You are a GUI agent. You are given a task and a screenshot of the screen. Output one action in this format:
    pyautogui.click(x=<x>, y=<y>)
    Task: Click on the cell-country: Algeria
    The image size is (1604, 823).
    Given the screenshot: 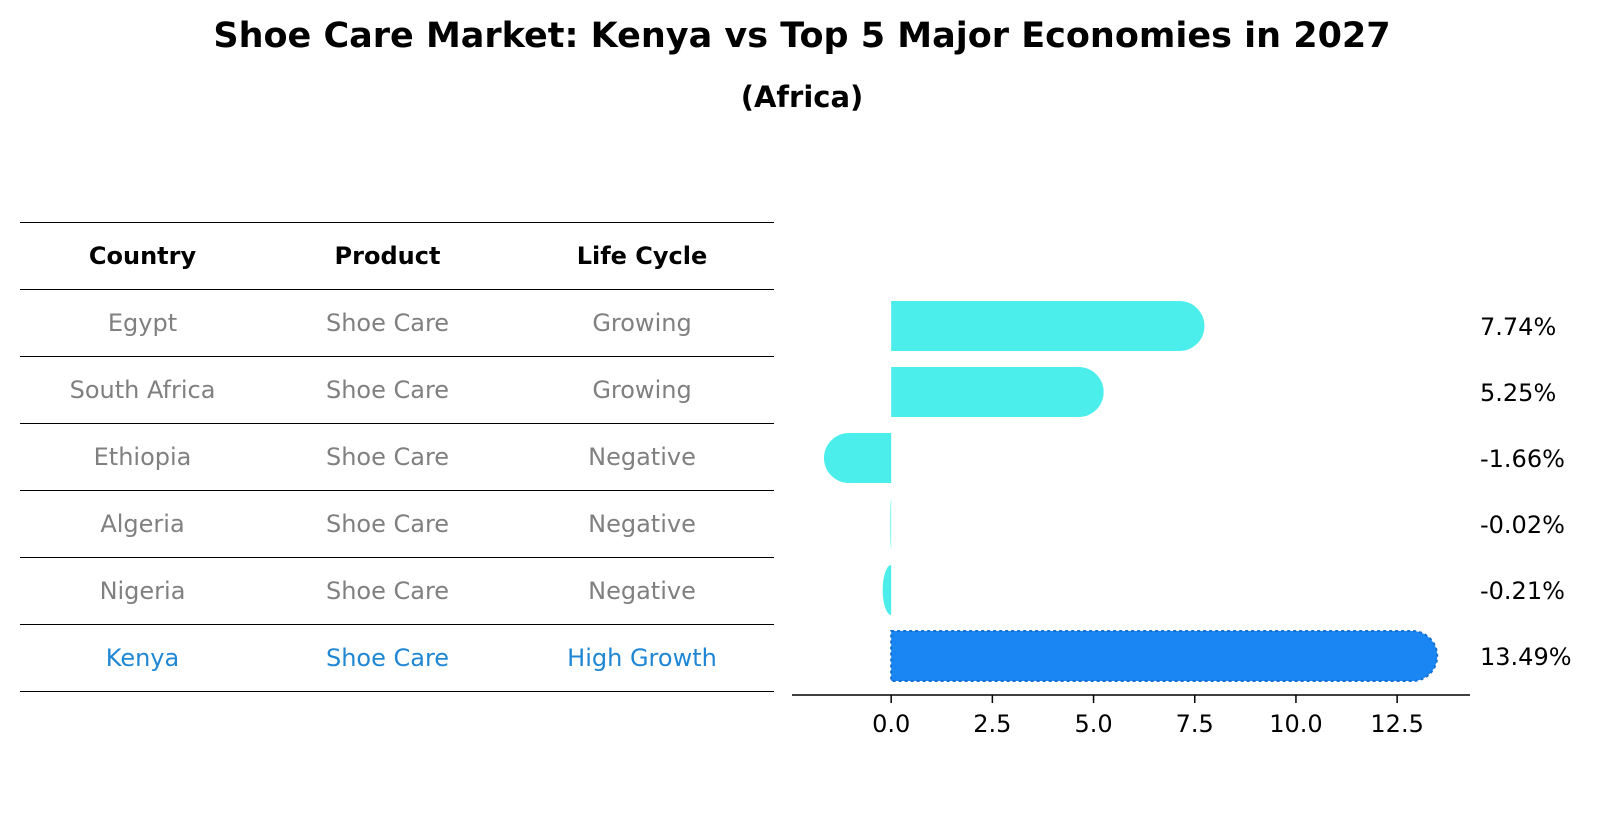 What is the action you would take?
    pyautogui.click(x=142, y=524)
    